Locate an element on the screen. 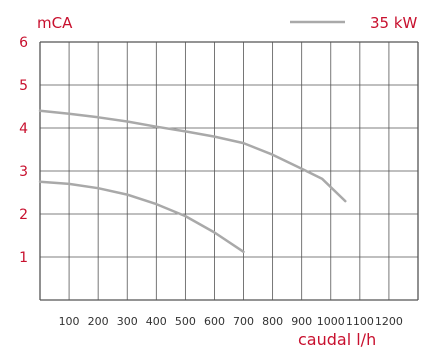 This screenshot has width=422, height=351. y-tick-label: 6 is located at coordinates (23, 43).